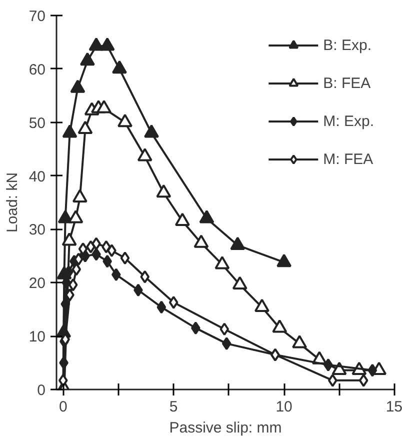 Image resolution: width=402 pixels, height=439 pixels. I want to click on y-tick-label: 60, so click(37, 69).